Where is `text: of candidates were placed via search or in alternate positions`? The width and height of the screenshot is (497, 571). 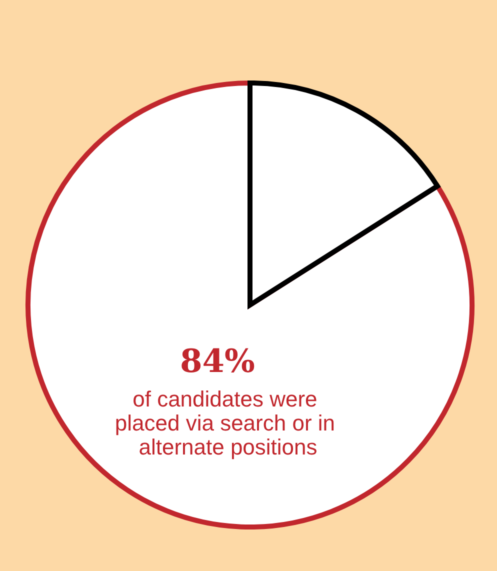 text: of candidates were placed via search or in alternate positions is located at coordinates (228, 423).